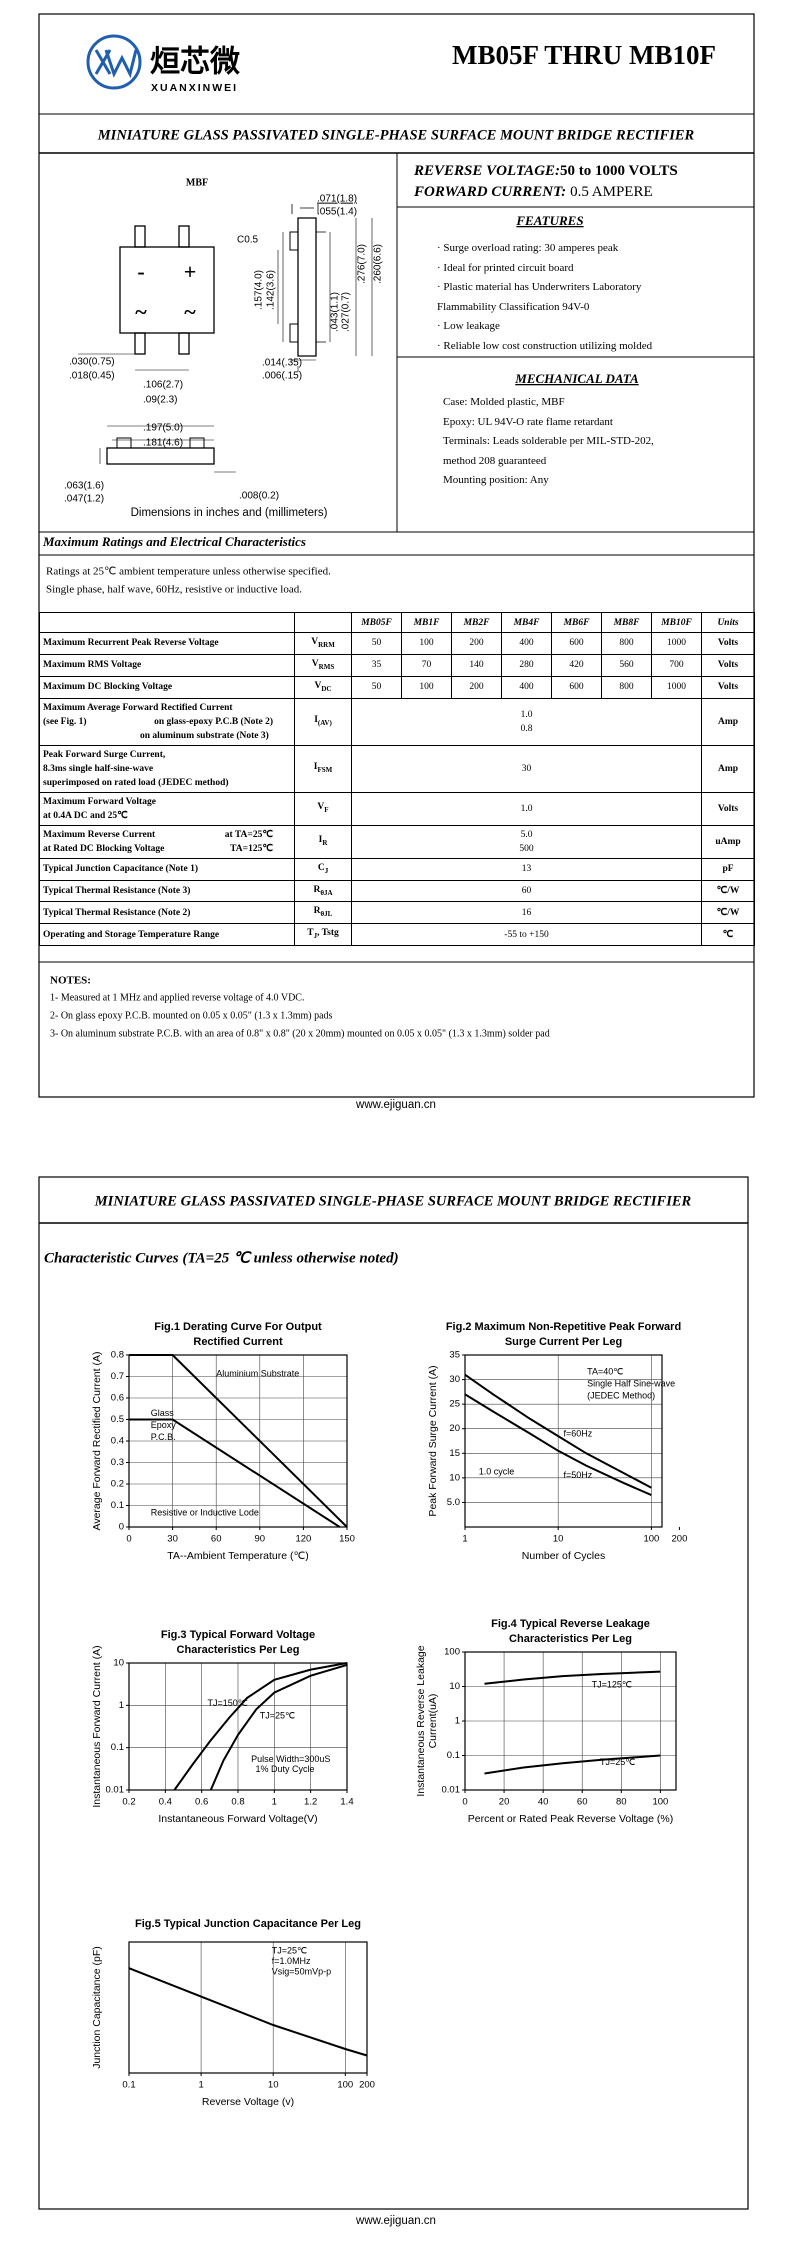 The height and width of the screenshot is (2244, 793). Describe the element at coordinates (194, 88) in the screenshot. I see `logo-subtext: XUANXINWEI` at that location.